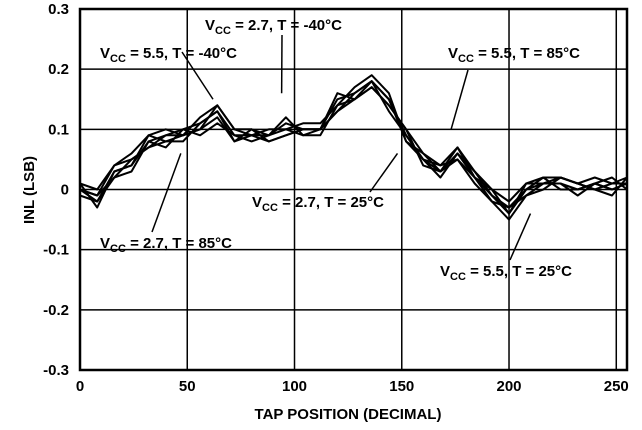 The height and width of the screenshot is (430, 642). What do you see at coordinates (56, 310) in the screenshot?
I see `y-tick-label: -0.2` at bounding box center [56, 310].